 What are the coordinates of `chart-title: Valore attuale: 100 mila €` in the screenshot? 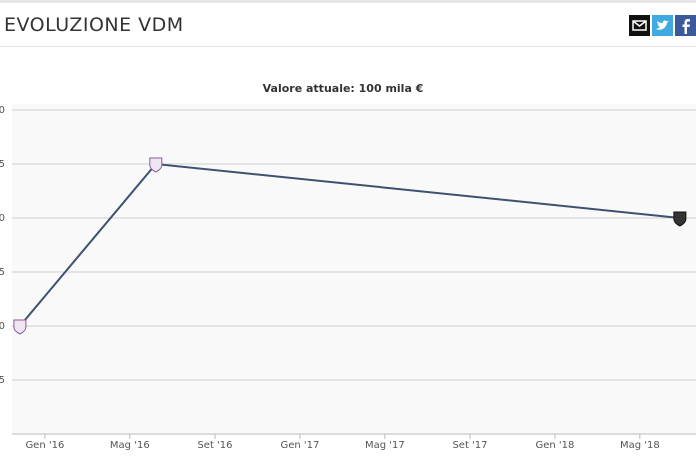 It's located at (343, 88).